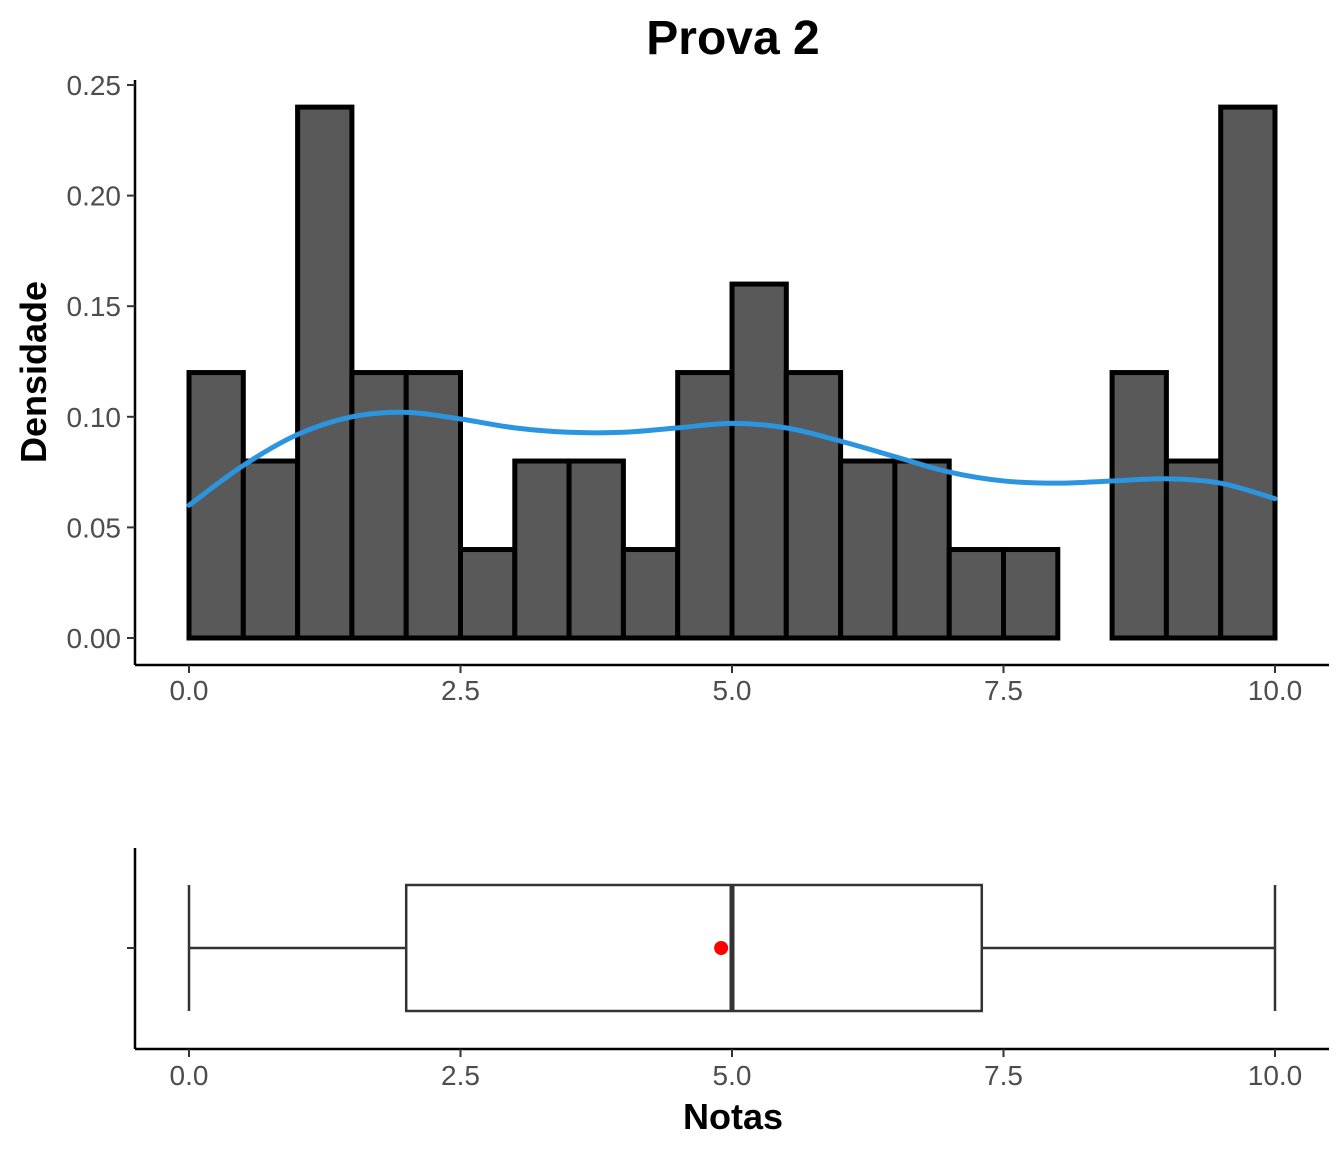 Image resolution: width=1344 pixels, height=1157 pixels. I want to click on boxplot, so click(732, 948).